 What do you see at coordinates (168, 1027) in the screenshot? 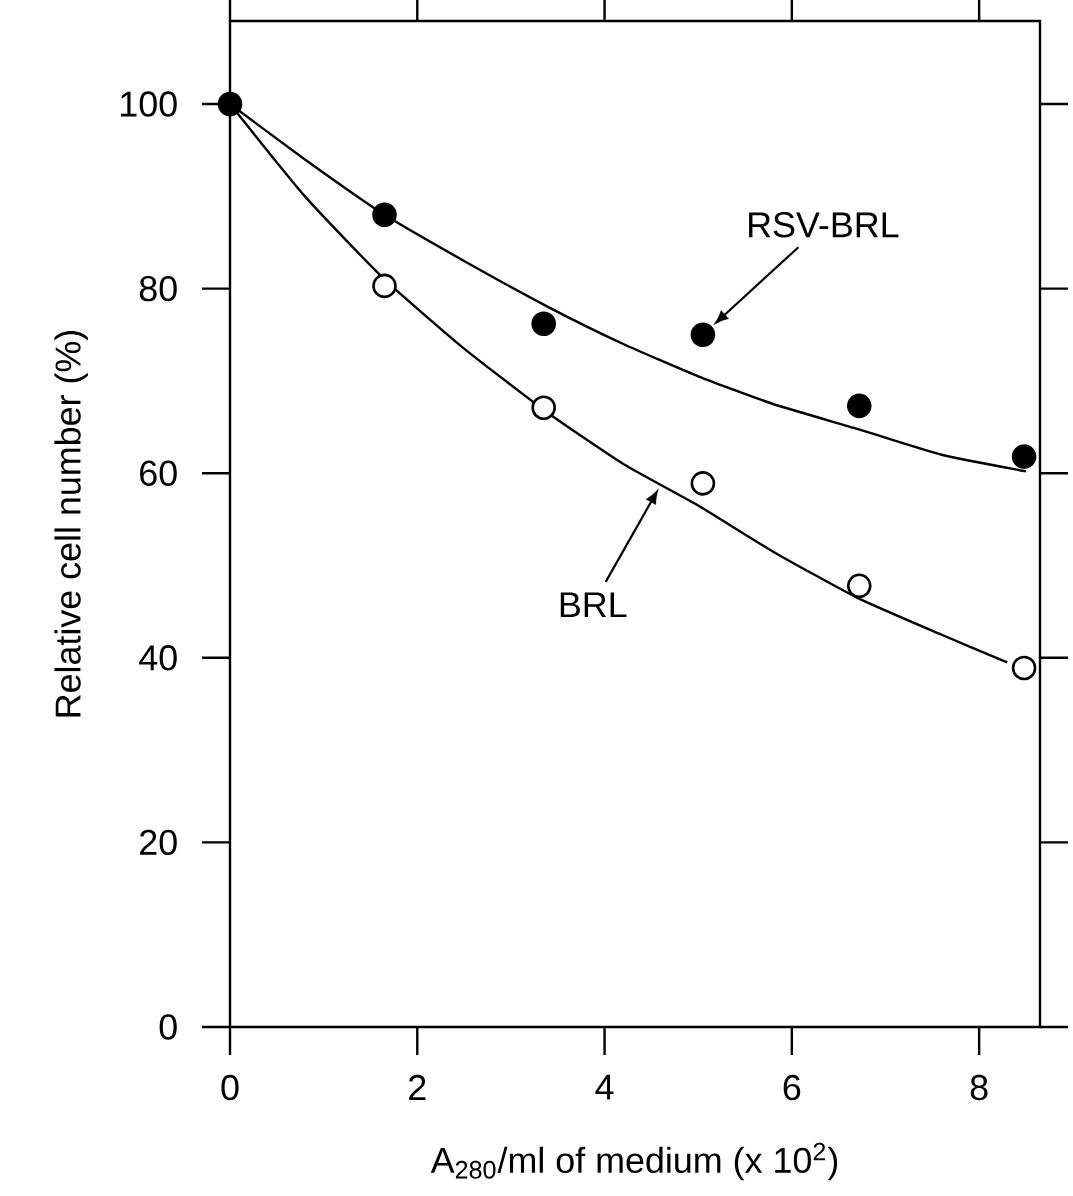
I see `y-tick-label: 0` at bounding box center [168, 1027].